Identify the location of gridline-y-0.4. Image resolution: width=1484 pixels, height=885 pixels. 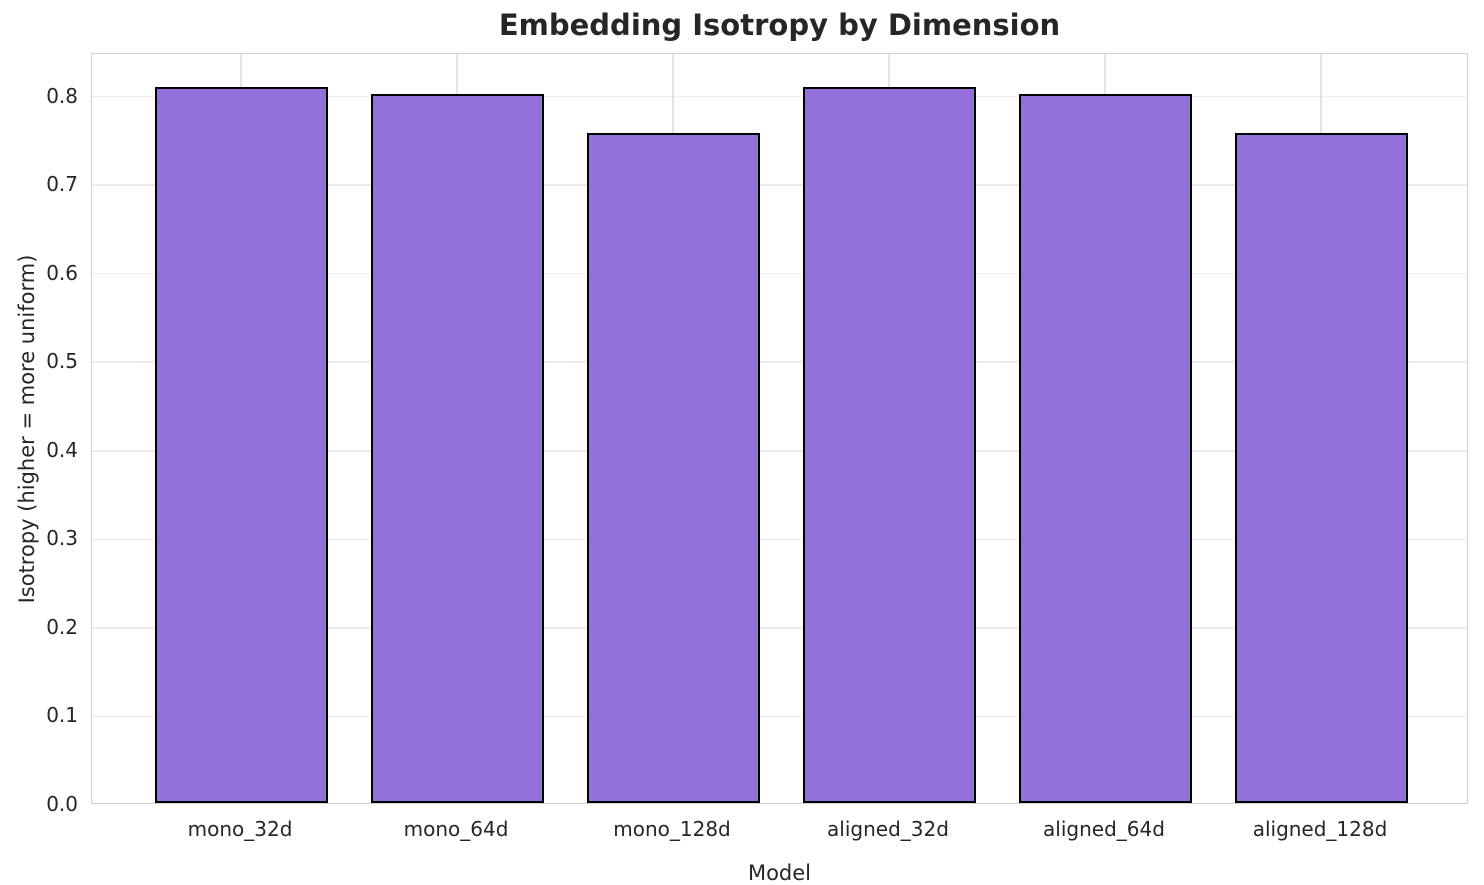
(779, 450).